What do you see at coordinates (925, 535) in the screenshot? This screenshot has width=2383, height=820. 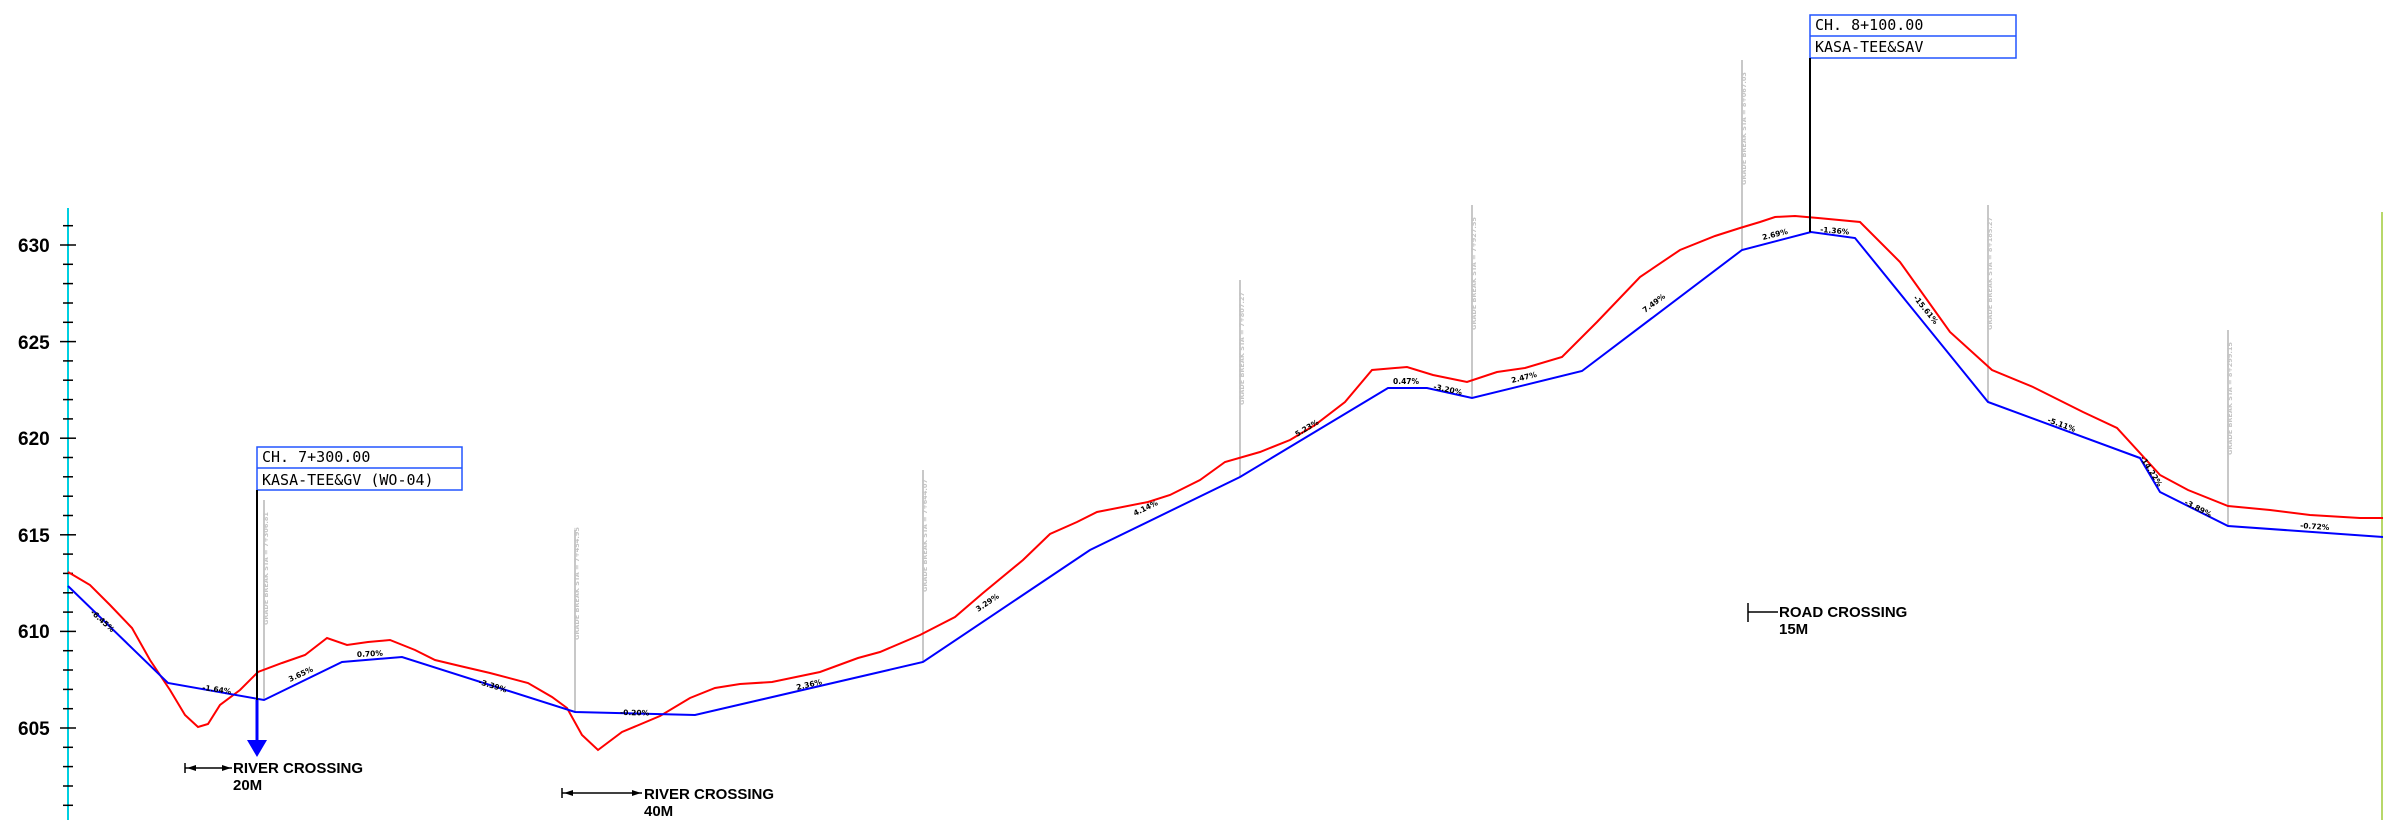 I see `grade-break-note: GRADE BREAK STA = 7+644.07` at bounding box center [925, 535].